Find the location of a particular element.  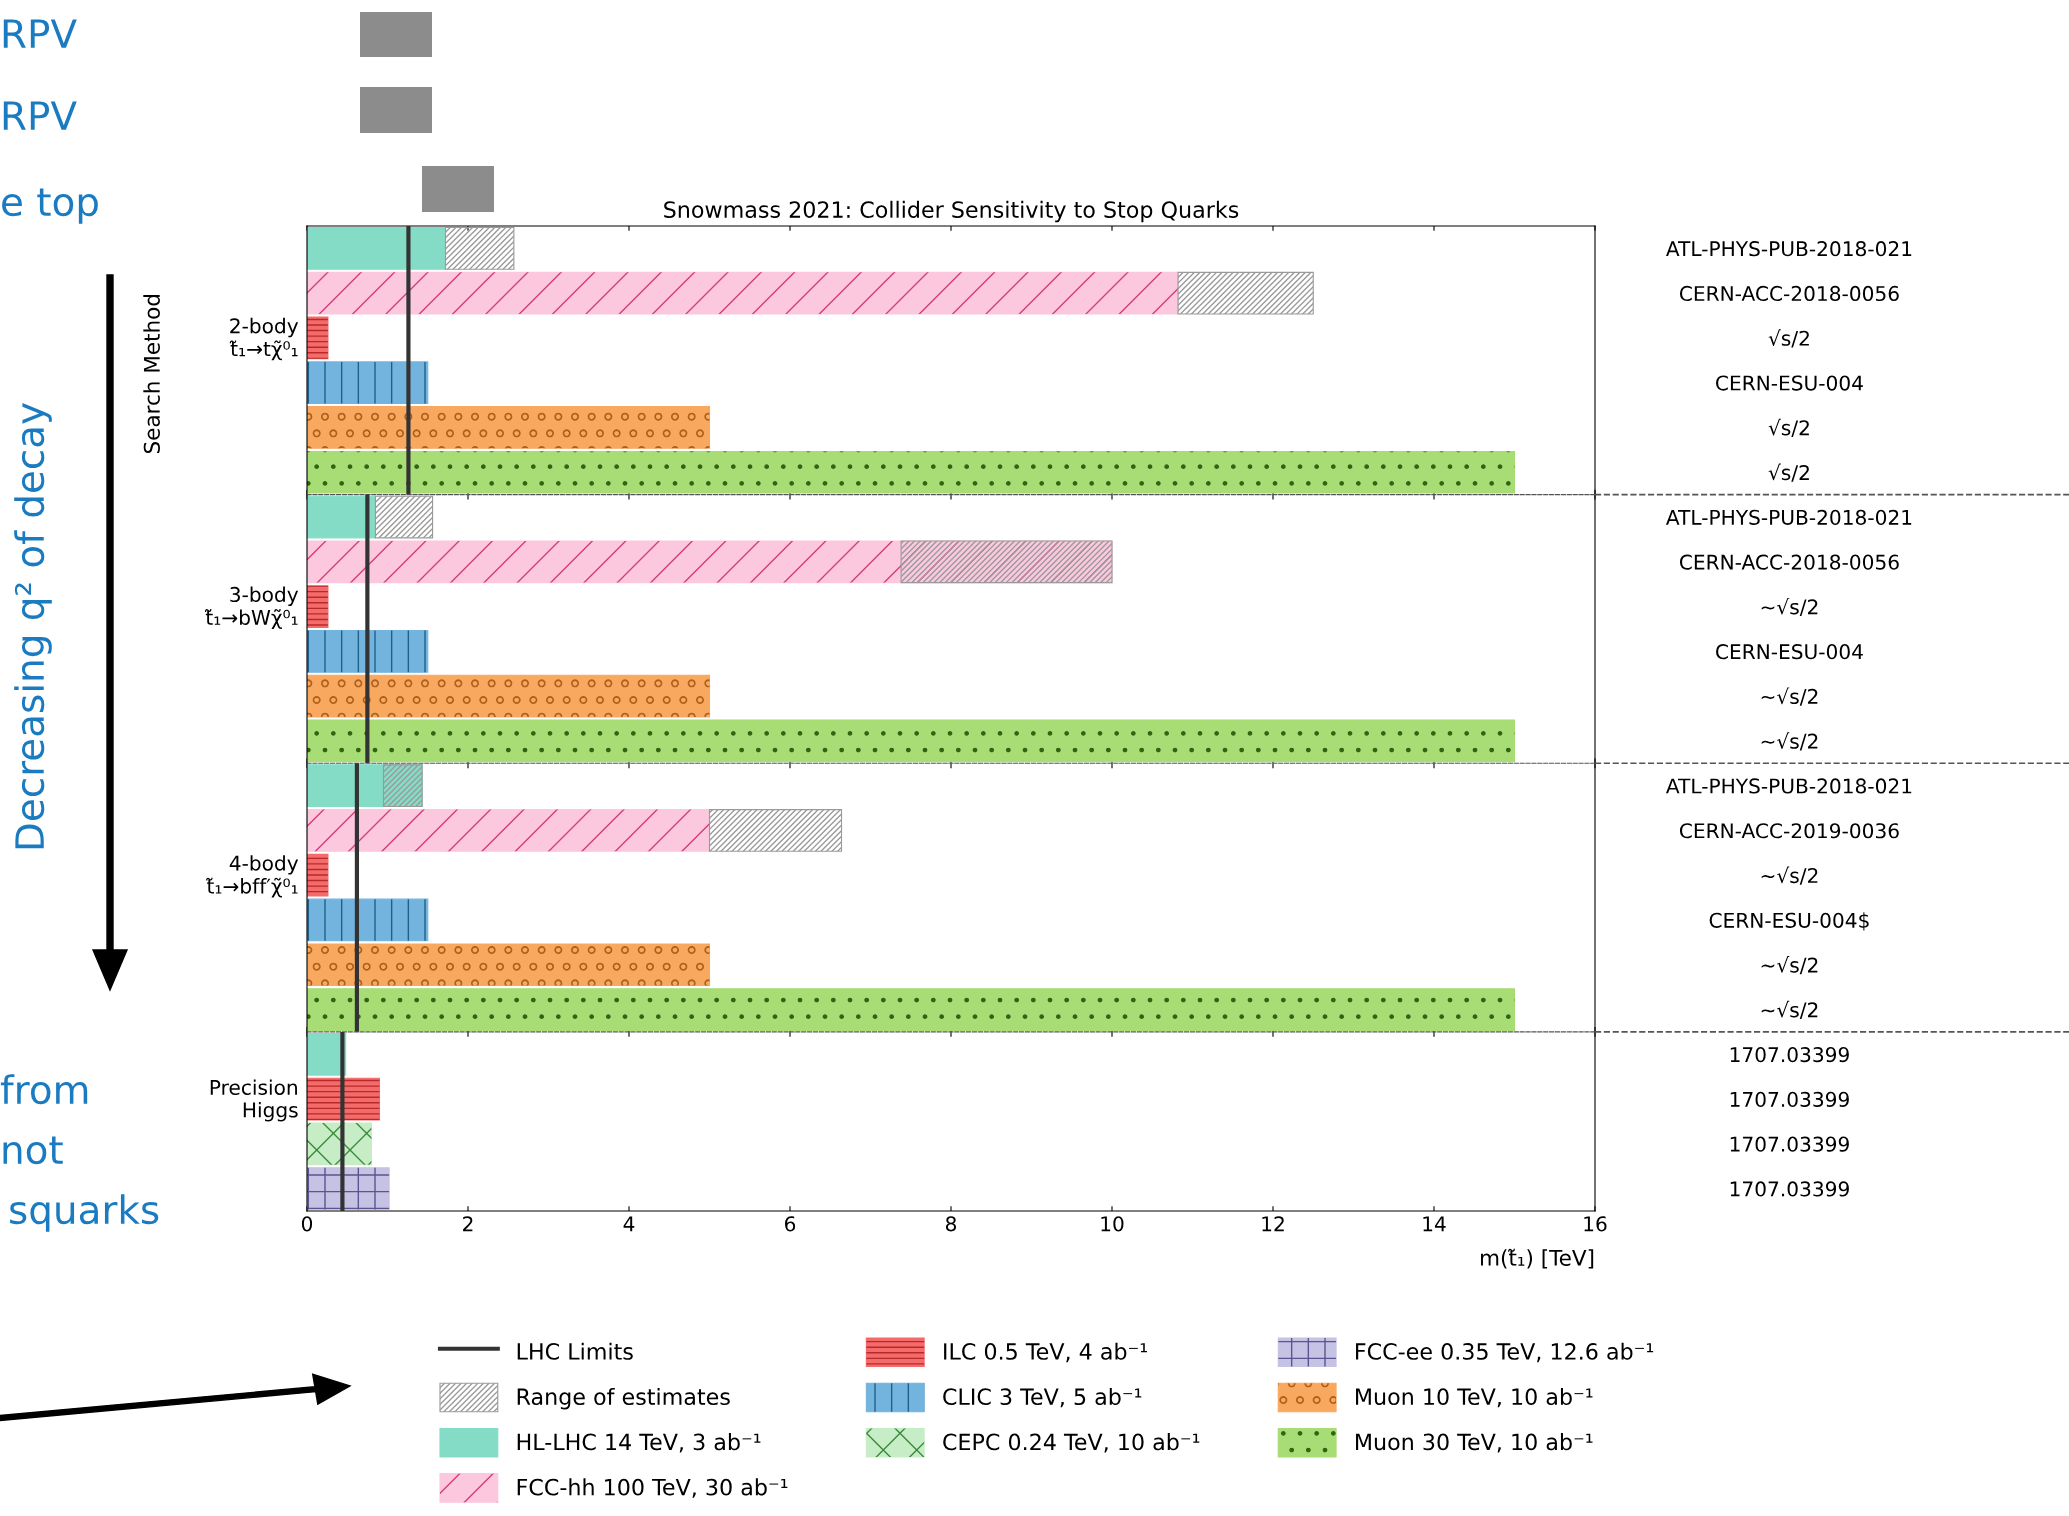

y-tick-label: CERN-ESU-004$ is located at coordinates (1789, 921).